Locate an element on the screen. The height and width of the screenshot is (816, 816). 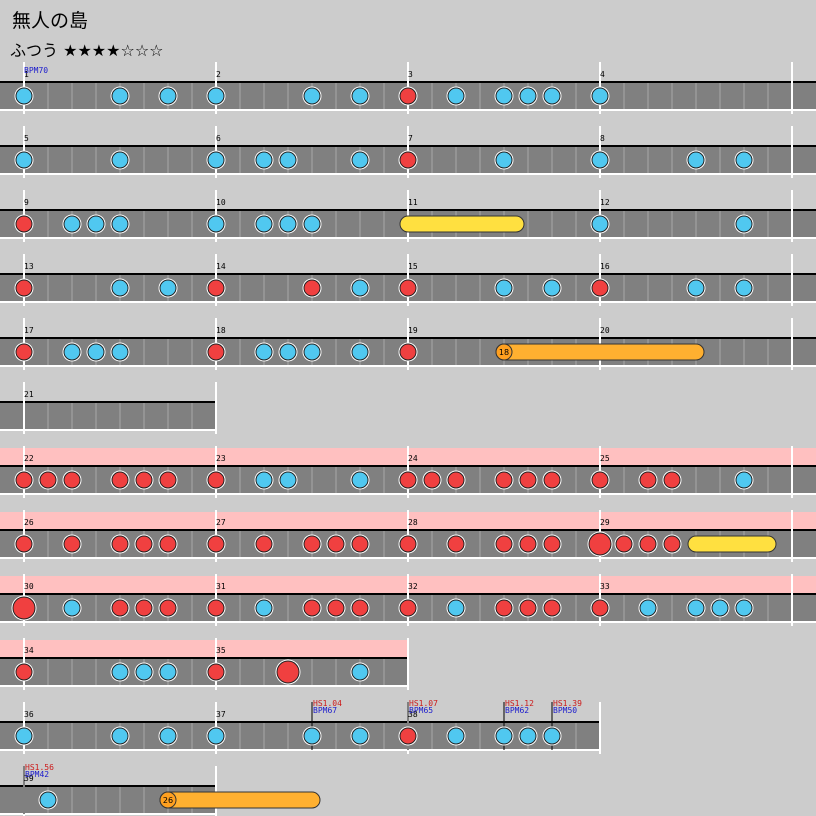
measure-number: 2 is located at coordinates (218, 74).